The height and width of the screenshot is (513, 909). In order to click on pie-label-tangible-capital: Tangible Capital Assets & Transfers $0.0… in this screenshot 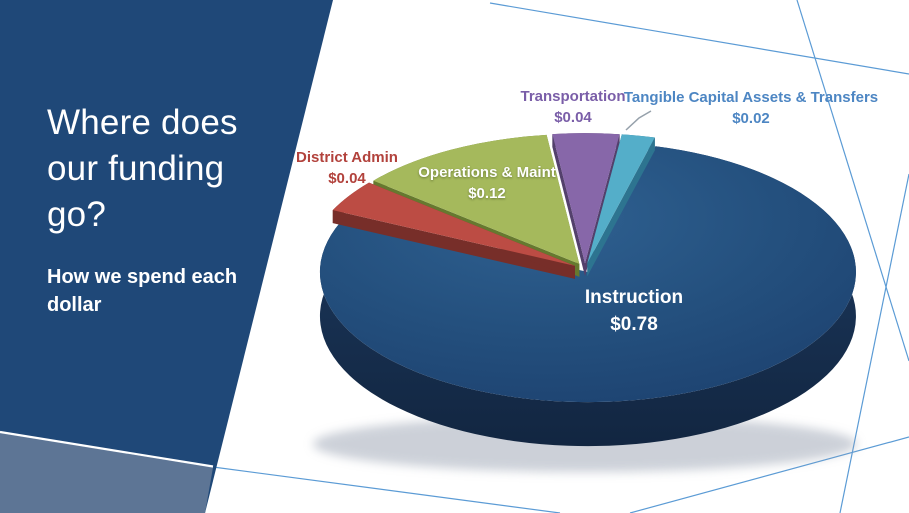, I will do `click(751, 108)`.